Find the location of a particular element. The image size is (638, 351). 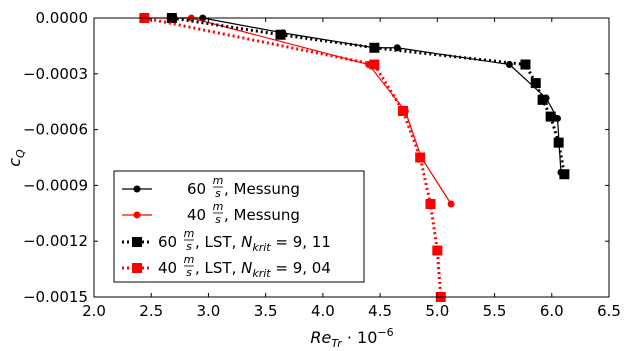

x-tick-label: 4.0 is located at coordinates (323, 311).